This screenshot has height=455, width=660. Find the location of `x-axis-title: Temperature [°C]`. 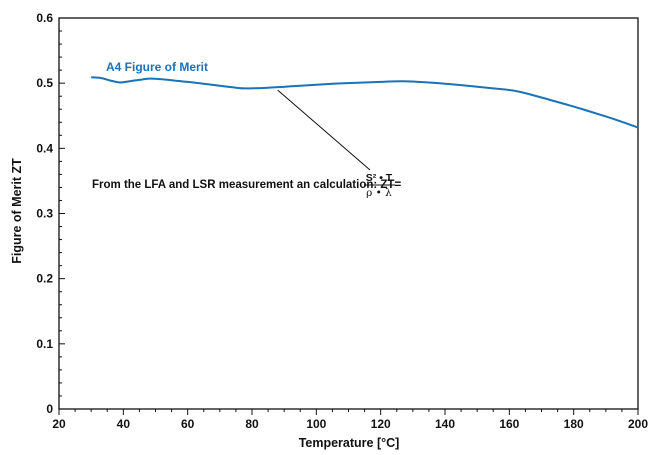

x-axis-title: Temperature [°C] is located at coordinates (349, 443).